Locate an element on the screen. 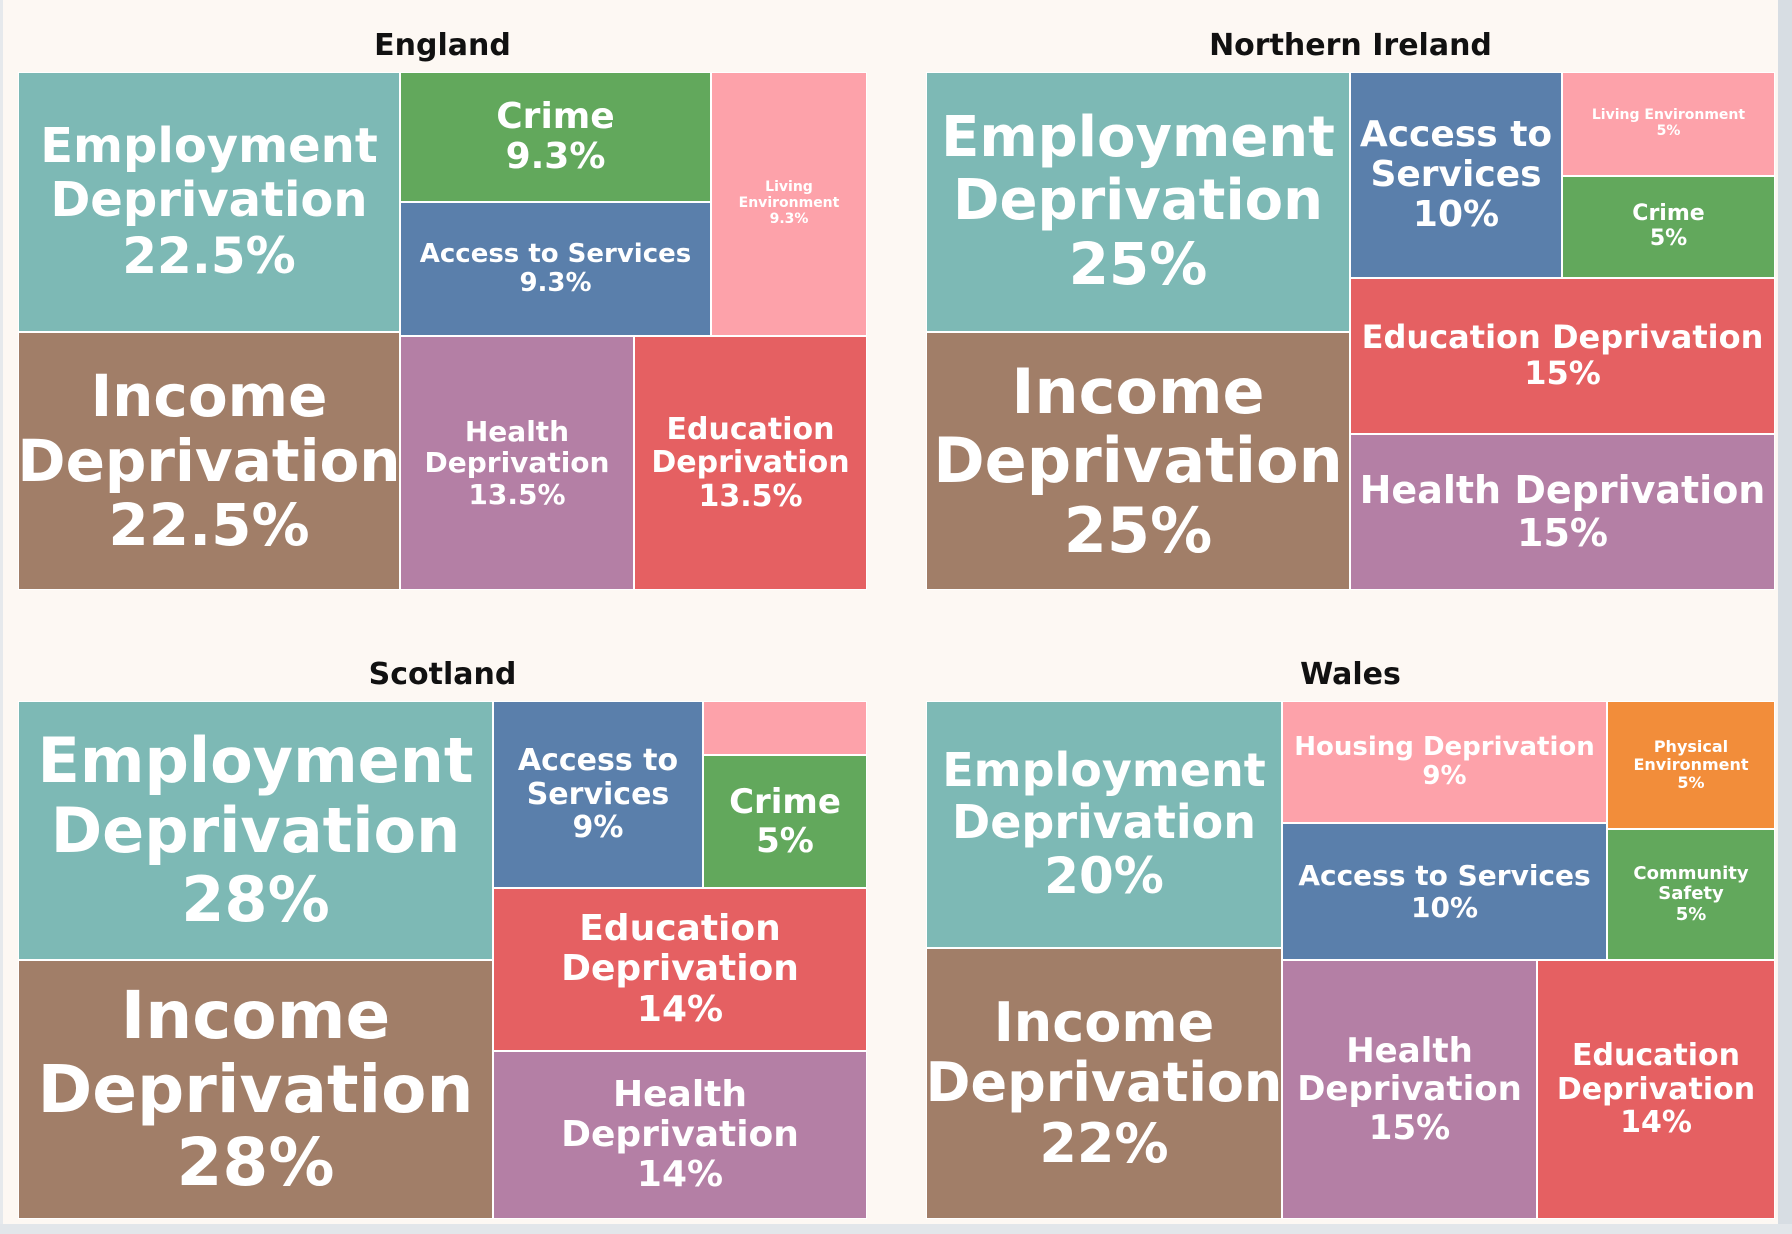 The image size is (1792, 1234). tile-value: 10% is located at coordinates (1444, 907).